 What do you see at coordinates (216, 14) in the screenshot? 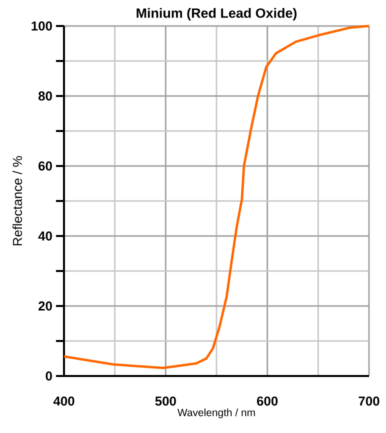
I see `chart-title: Minium (Red Lead Oxide)` at bounding box center [216, 14].